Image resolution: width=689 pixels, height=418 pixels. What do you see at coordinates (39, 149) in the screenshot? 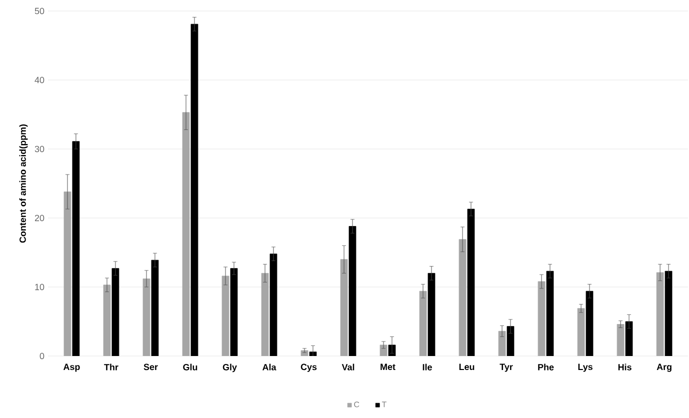
I see `y-tick-label: 30` at bounding box center [39, 149].